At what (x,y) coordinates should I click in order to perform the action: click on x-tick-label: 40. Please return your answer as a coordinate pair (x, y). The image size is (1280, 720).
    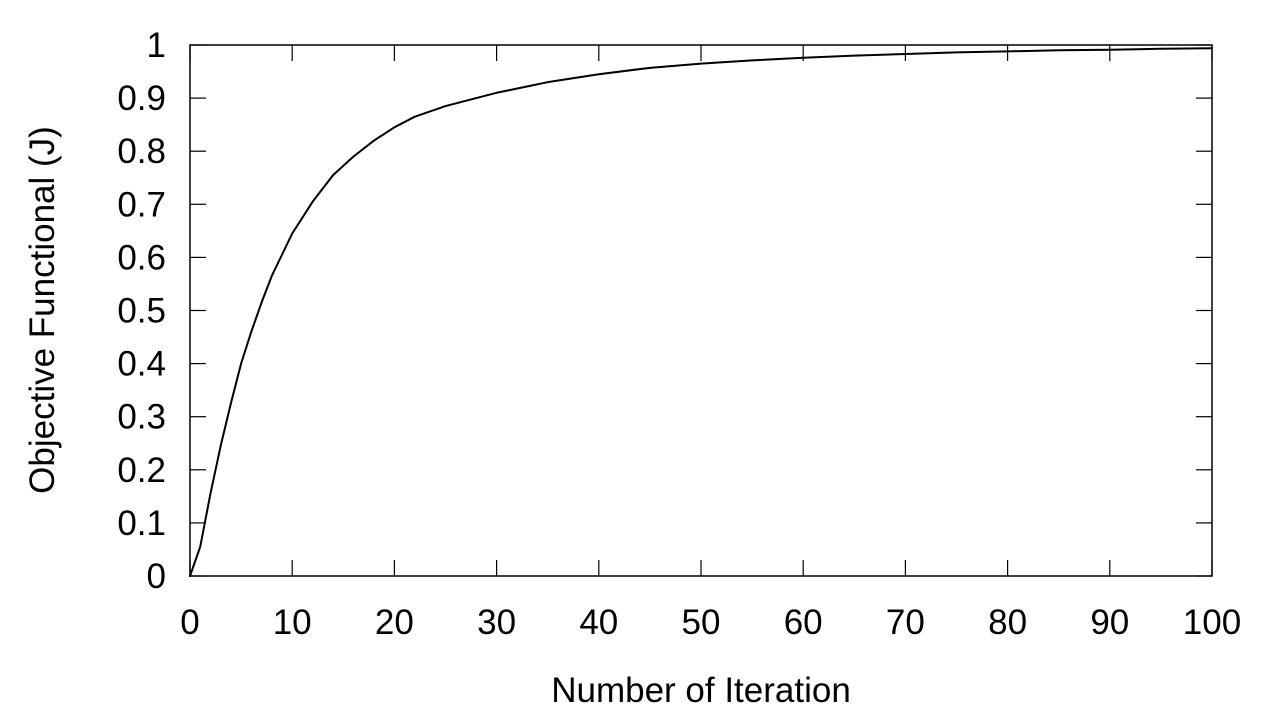
    Looking at the image, I should click on (598, 622).